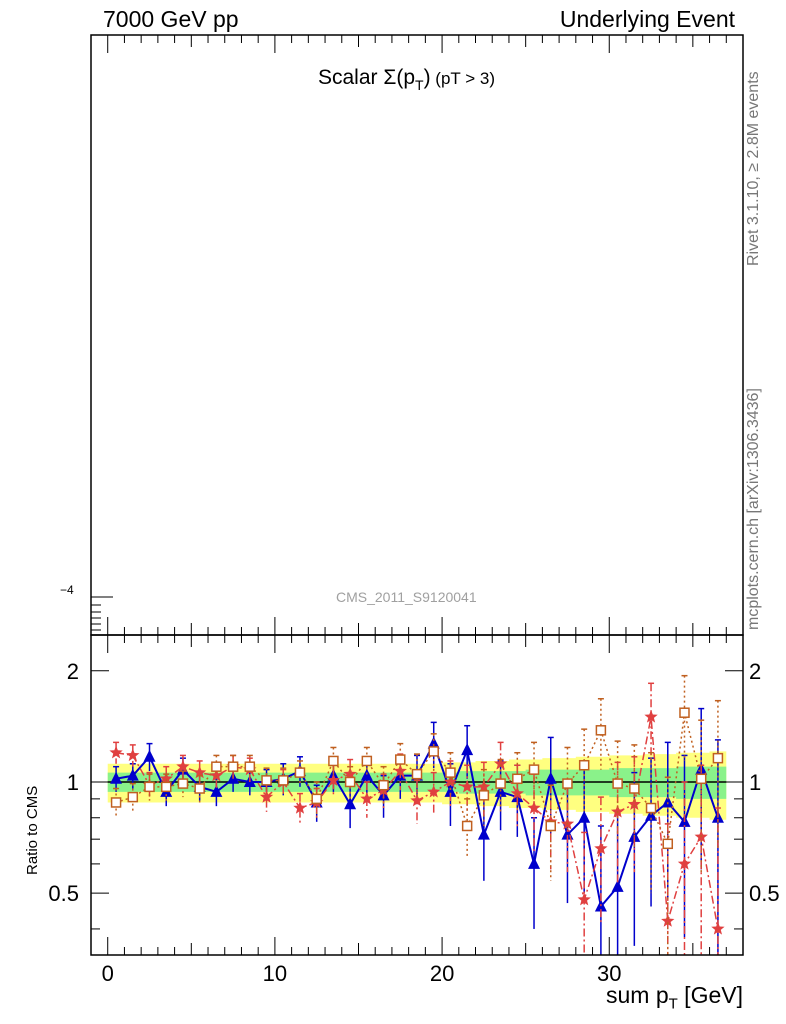 The image size is (786, 1024). What do you see at coordinates (419, 85) in the screenshot?
I see `title-subscript: T` at bounding box center [419, 85].